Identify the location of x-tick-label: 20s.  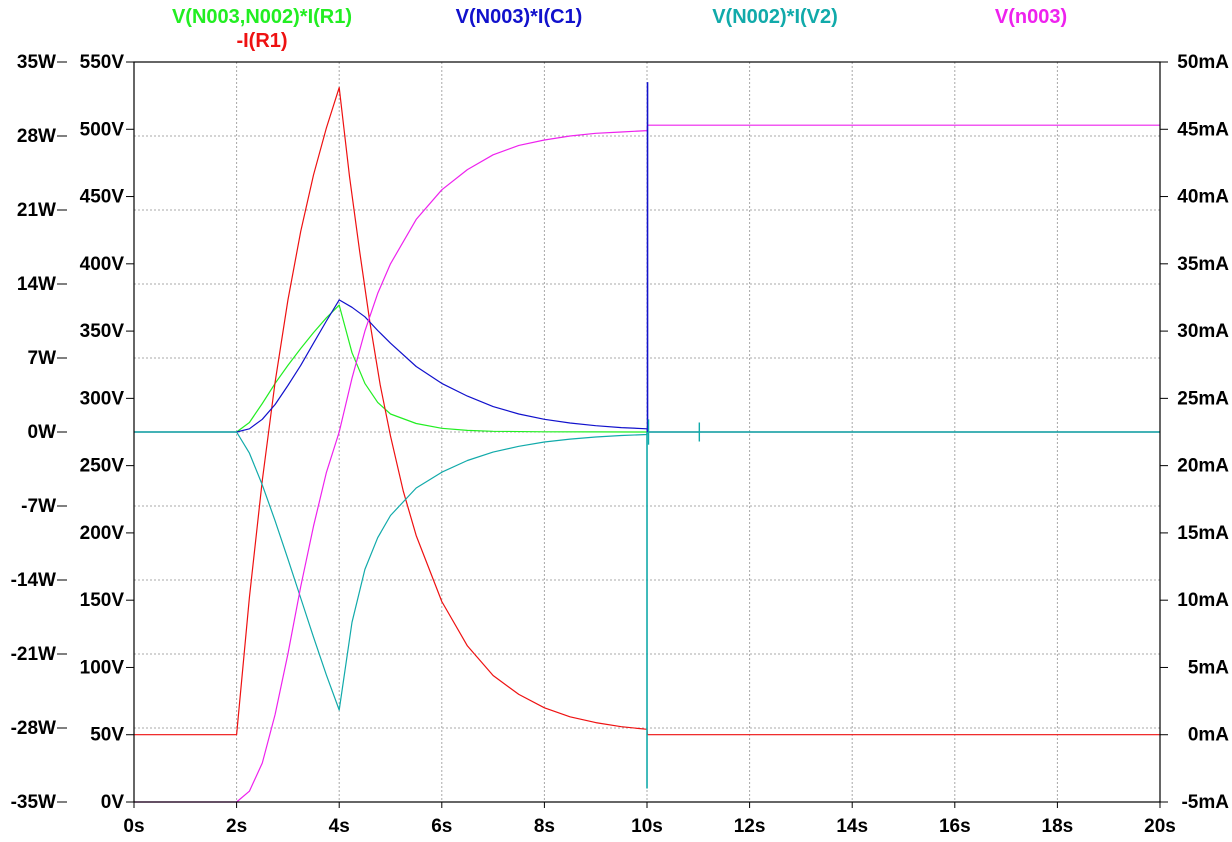
(1160, 826).